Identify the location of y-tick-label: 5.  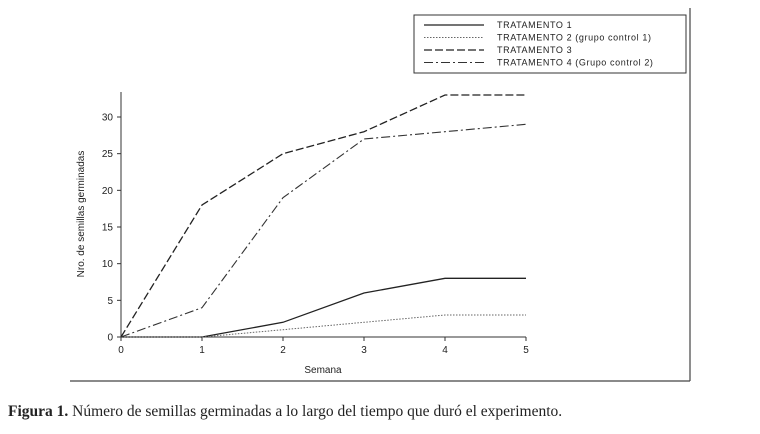
(110, 301).